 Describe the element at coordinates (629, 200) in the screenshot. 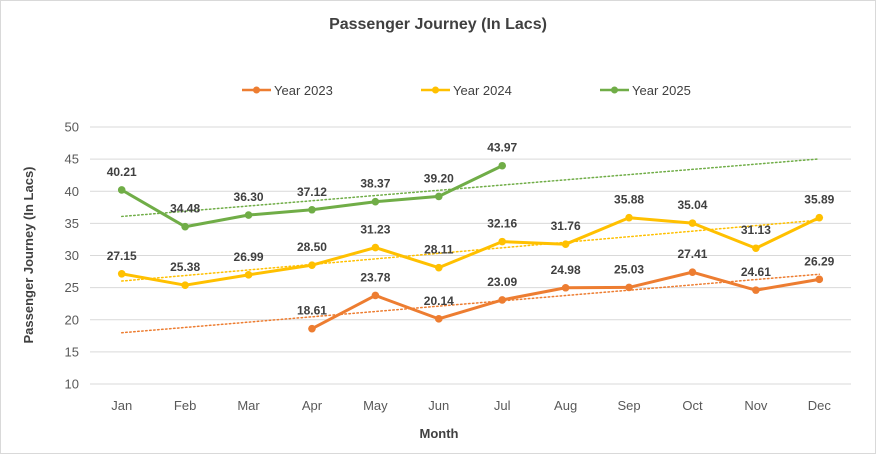

I see `data-label-year-2024-sep: 35.88` at that location.